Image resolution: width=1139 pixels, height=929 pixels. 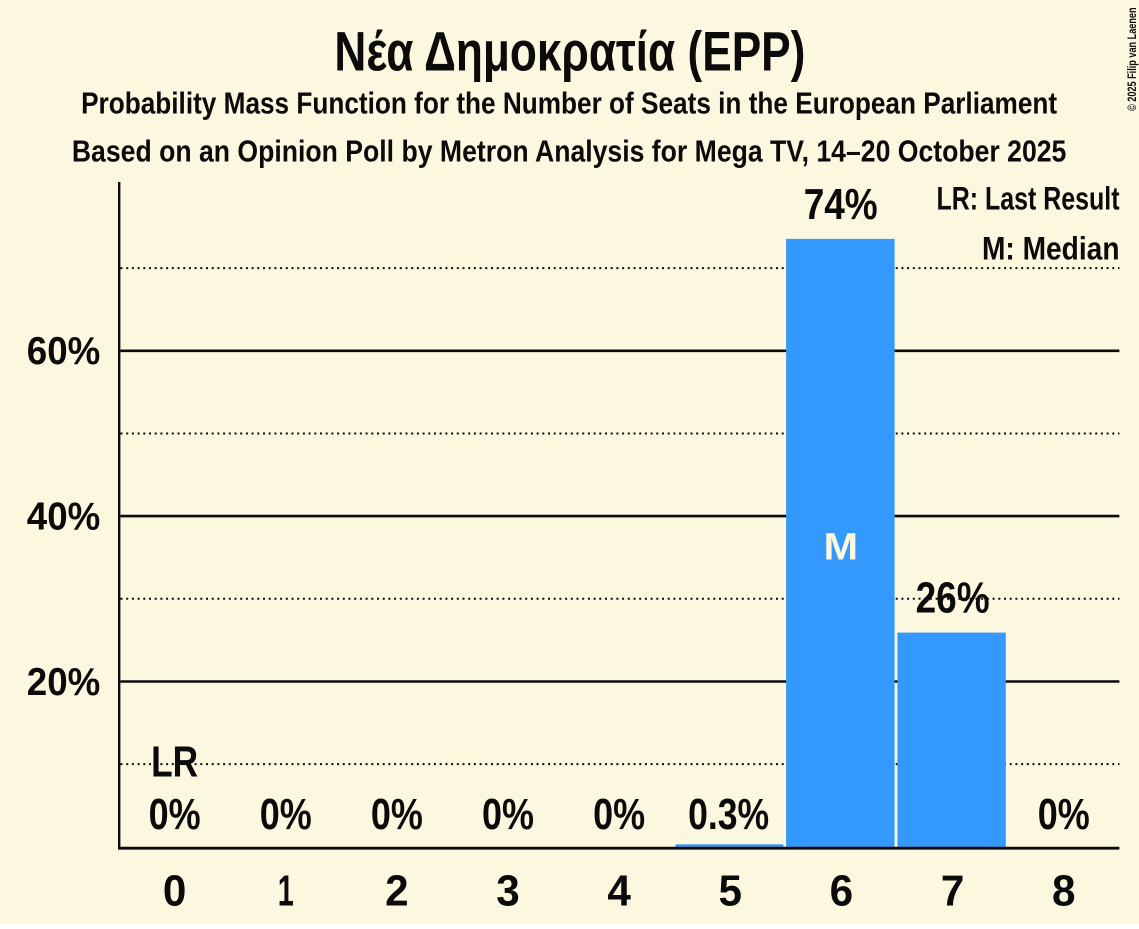 What do you see at coordinates (174, 762) in the screenshot?
I see `svg-text: LR` at bounding box center [174, 762].